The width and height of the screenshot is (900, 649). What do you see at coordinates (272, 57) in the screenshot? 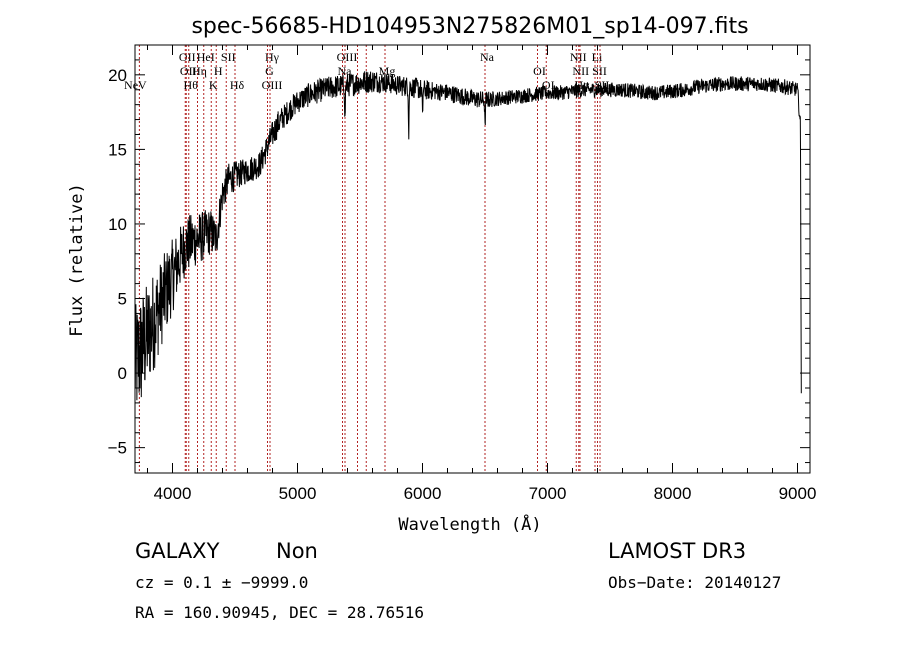
I see `line-marker-label: Hγ` at bounding box center [272, 57].